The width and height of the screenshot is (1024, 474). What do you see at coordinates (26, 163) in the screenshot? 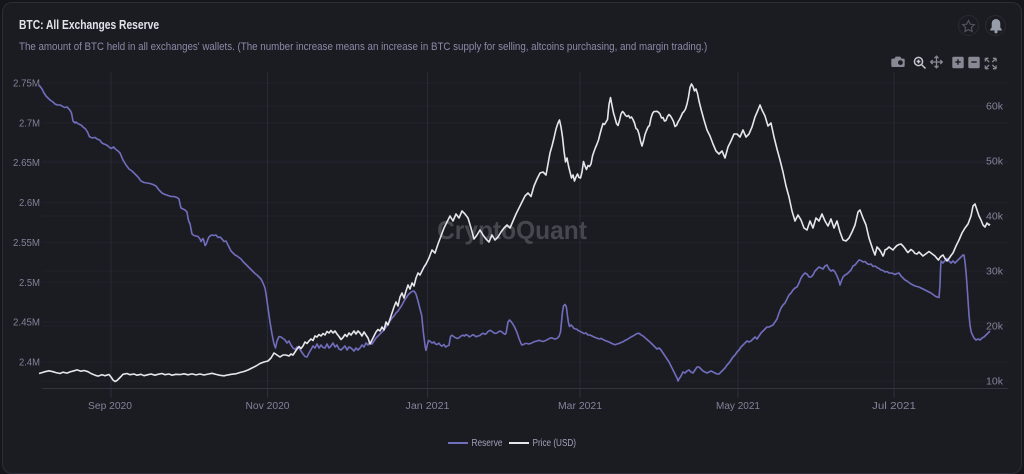
I see `svg-text: 2.65M` at bounding box center [26, 163].